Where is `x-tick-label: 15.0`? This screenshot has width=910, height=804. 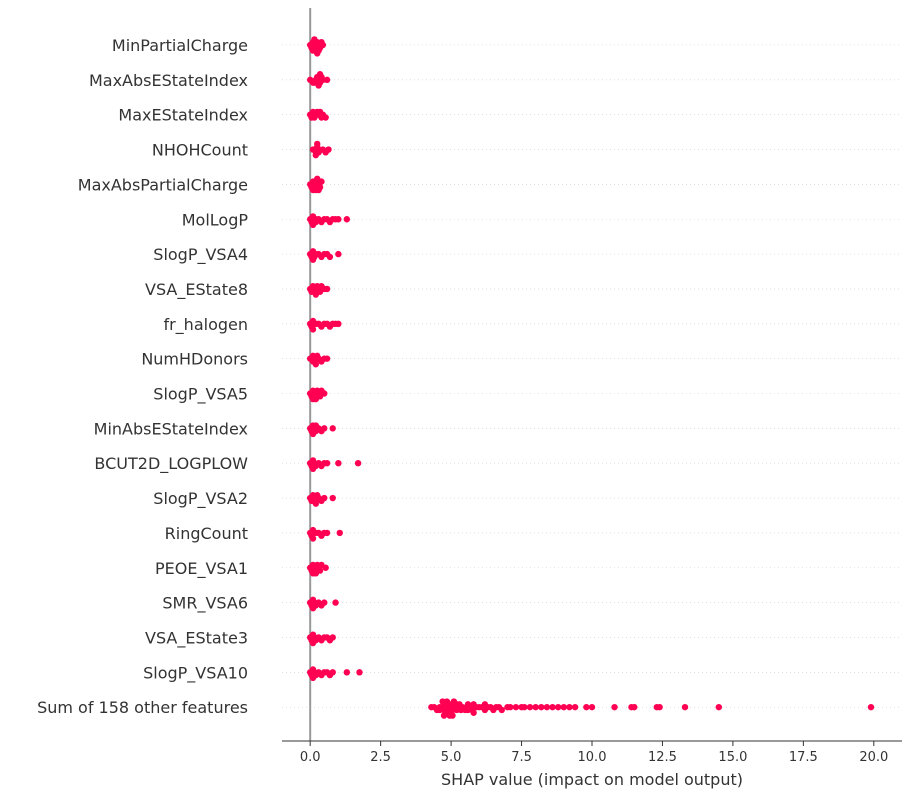
x-tick-label: 15.0 is located at coordinates (732, 757).